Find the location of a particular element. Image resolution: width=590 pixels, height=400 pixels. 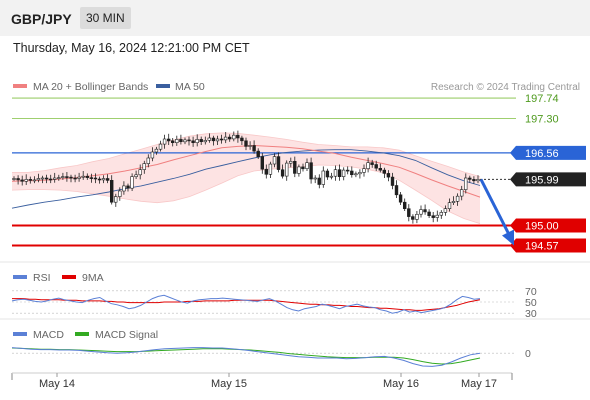

ma50-legend-label: MA 50 is located at coordinates (190, 87).